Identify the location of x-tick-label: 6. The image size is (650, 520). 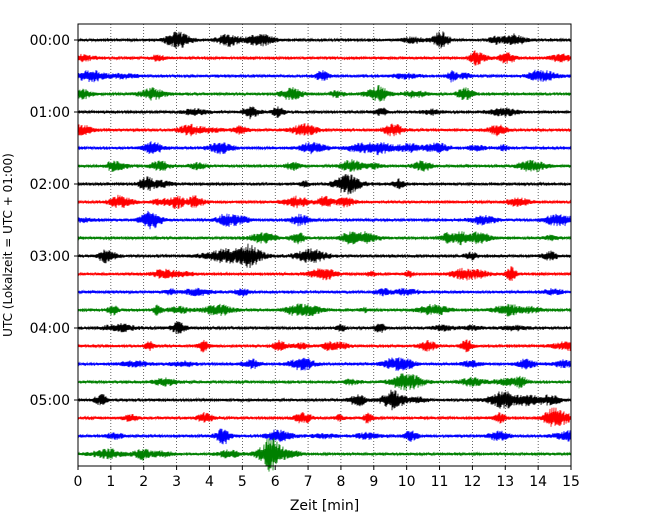
(275, 482).